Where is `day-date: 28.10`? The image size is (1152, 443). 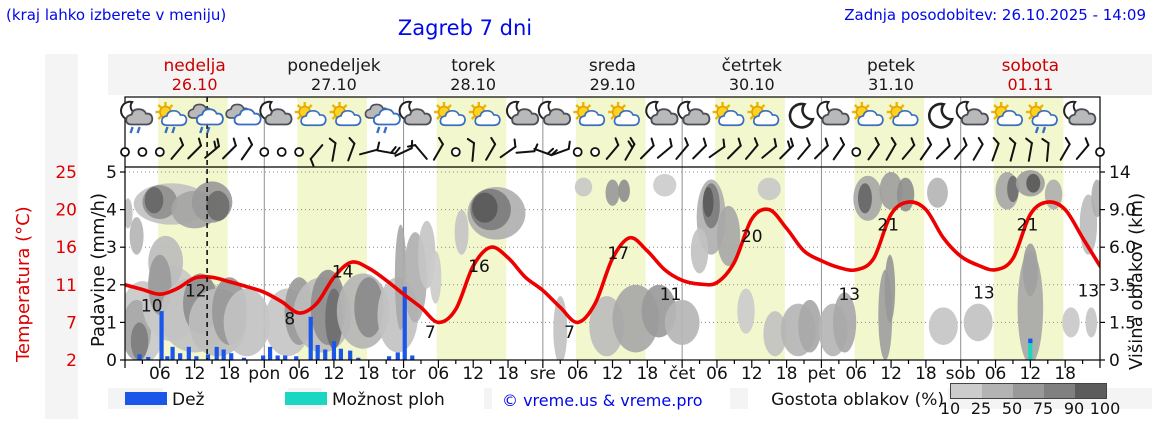 day-date: 28.10 is located at coordinates (473, 84).